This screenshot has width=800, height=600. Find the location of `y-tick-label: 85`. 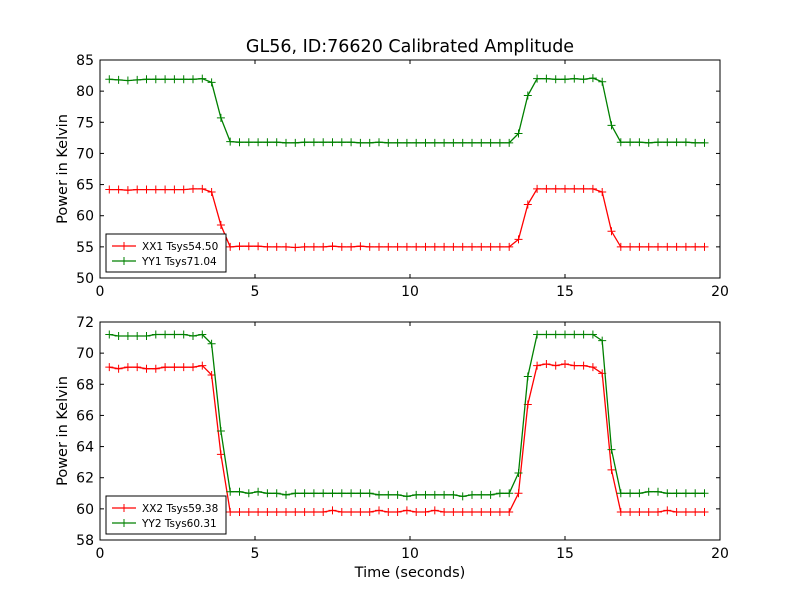

y-tick-label: 85 is located at coordinates (85, 61).